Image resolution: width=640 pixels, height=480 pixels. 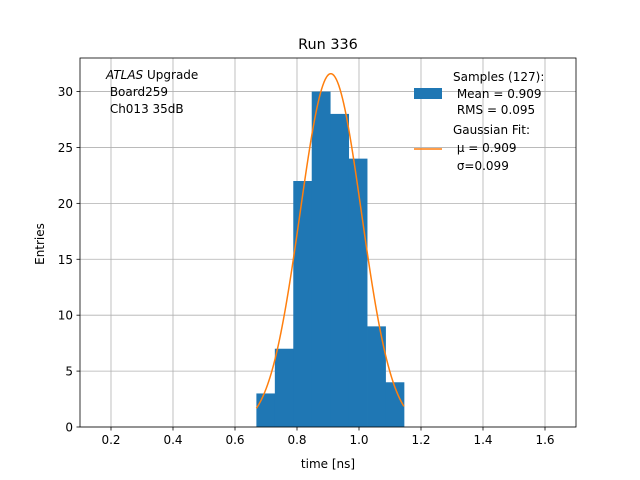 What do you see at coordinates (420, 440) in the screenshot?
I see `x-tick-label: 1.2` at bounding box center [420, 440].